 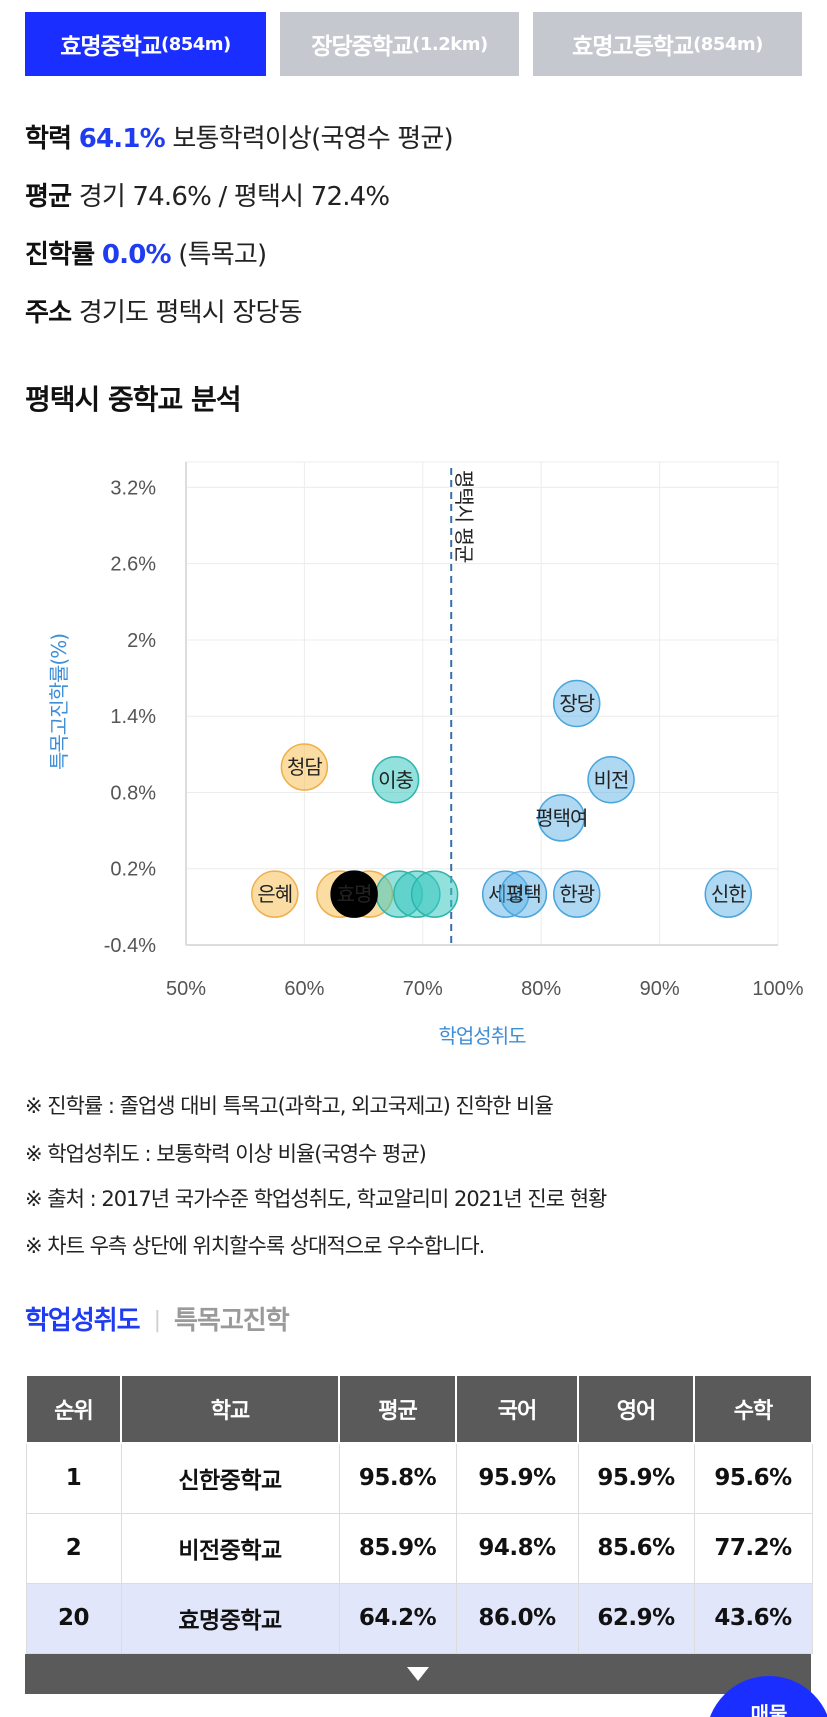 I want to click on info-advance-label: 진학률, so click(x=60, y=255).